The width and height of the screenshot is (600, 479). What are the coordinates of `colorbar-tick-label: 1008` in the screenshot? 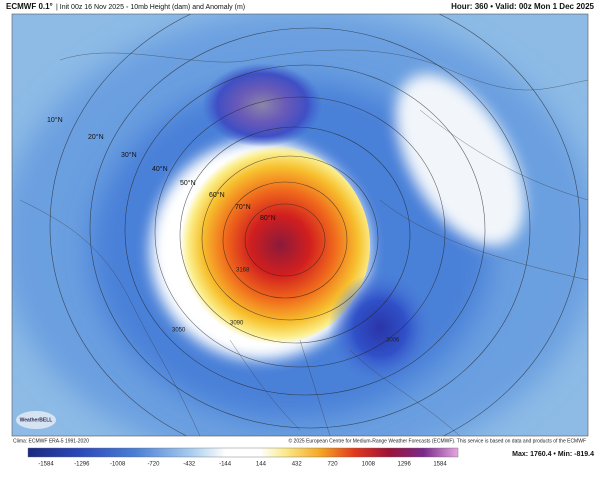 It's located at (369, 465).